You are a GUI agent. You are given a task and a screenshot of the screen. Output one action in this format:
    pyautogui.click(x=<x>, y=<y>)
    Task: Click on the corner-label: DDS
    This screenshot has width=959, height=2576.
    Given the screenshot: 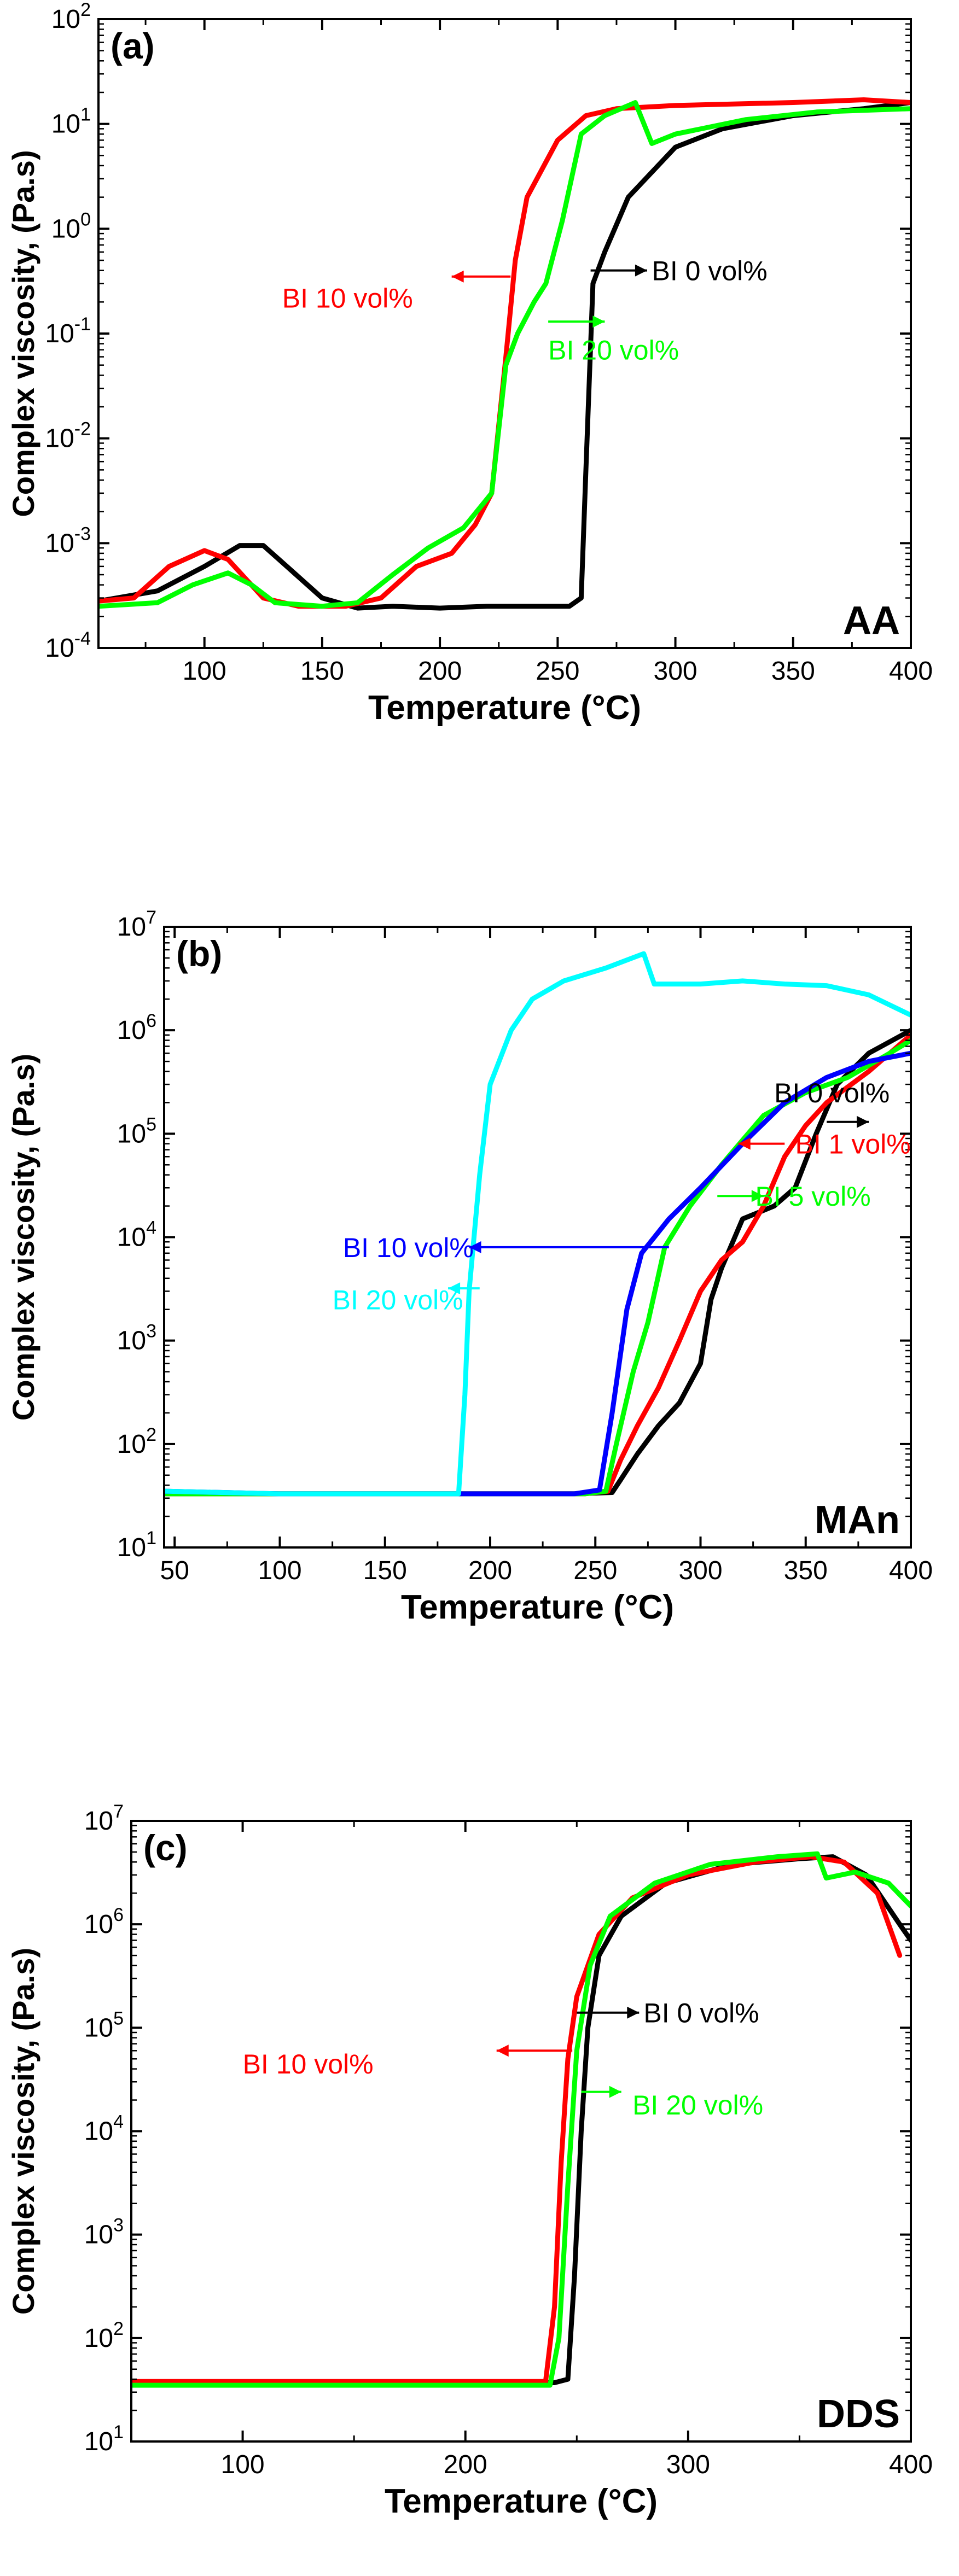 What is the action you would take?
    pyautogui.click(x=859, y=2414)
    